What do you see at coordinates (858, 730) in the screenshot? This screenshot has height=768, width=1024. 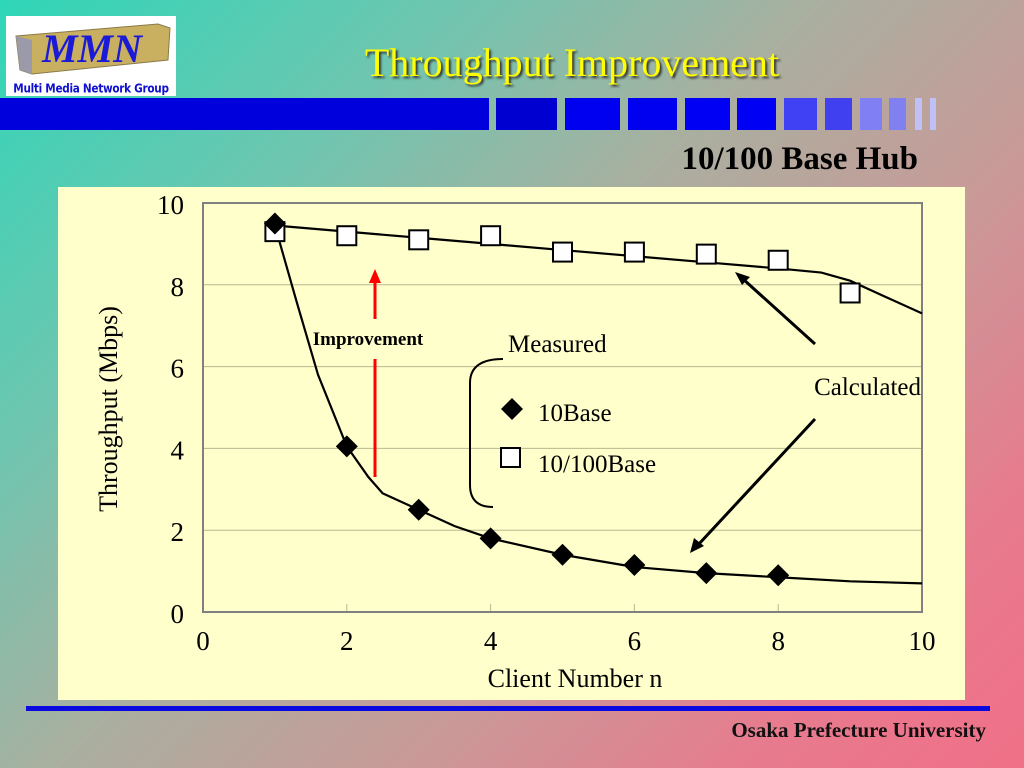 I see `footer-university: Osaka Prefecture University` at bounding box center [858, 730].